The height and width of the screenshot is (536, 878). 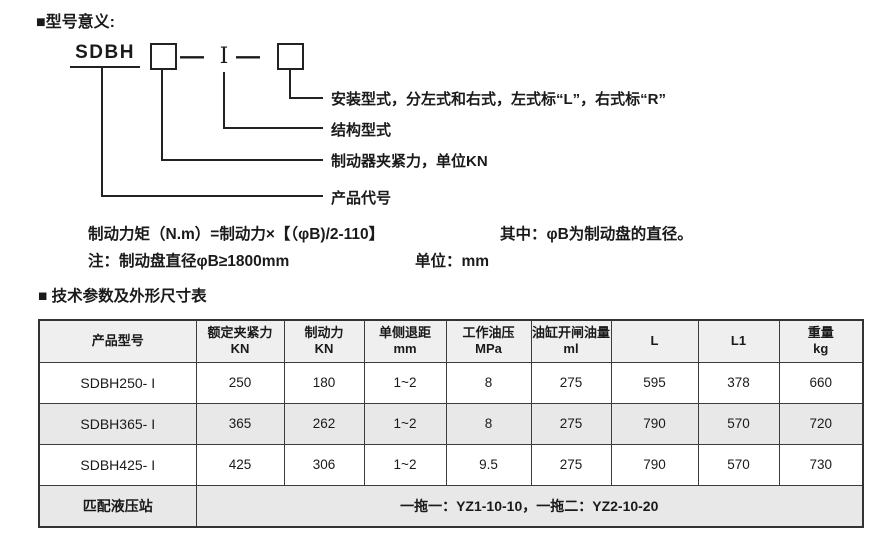 I want to click on value-cell: 180, so click(x=324, y=382).